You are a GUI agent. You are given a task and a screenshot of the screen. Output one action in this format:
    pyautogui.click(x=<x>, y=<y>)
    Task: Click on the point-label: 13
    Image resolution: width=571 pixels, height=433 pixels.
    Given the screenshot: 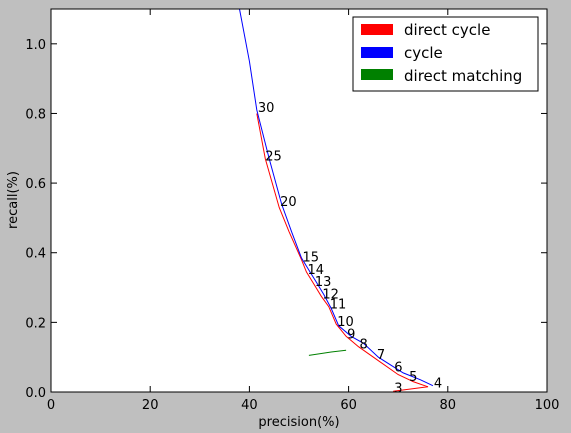 What is the action you would take?
    pyautogui.click(x=323, y=282)
    